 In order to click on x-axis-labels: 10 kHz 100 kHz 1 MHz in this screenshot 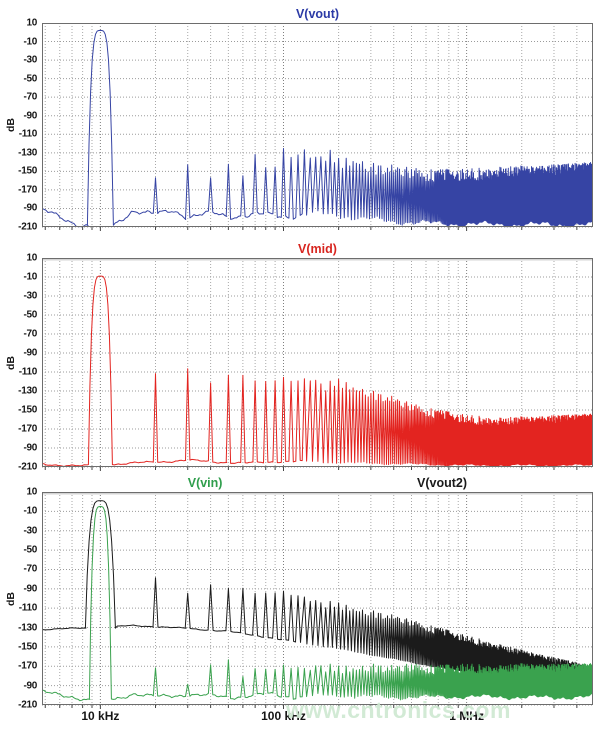, I will do `click(317, 717)`.